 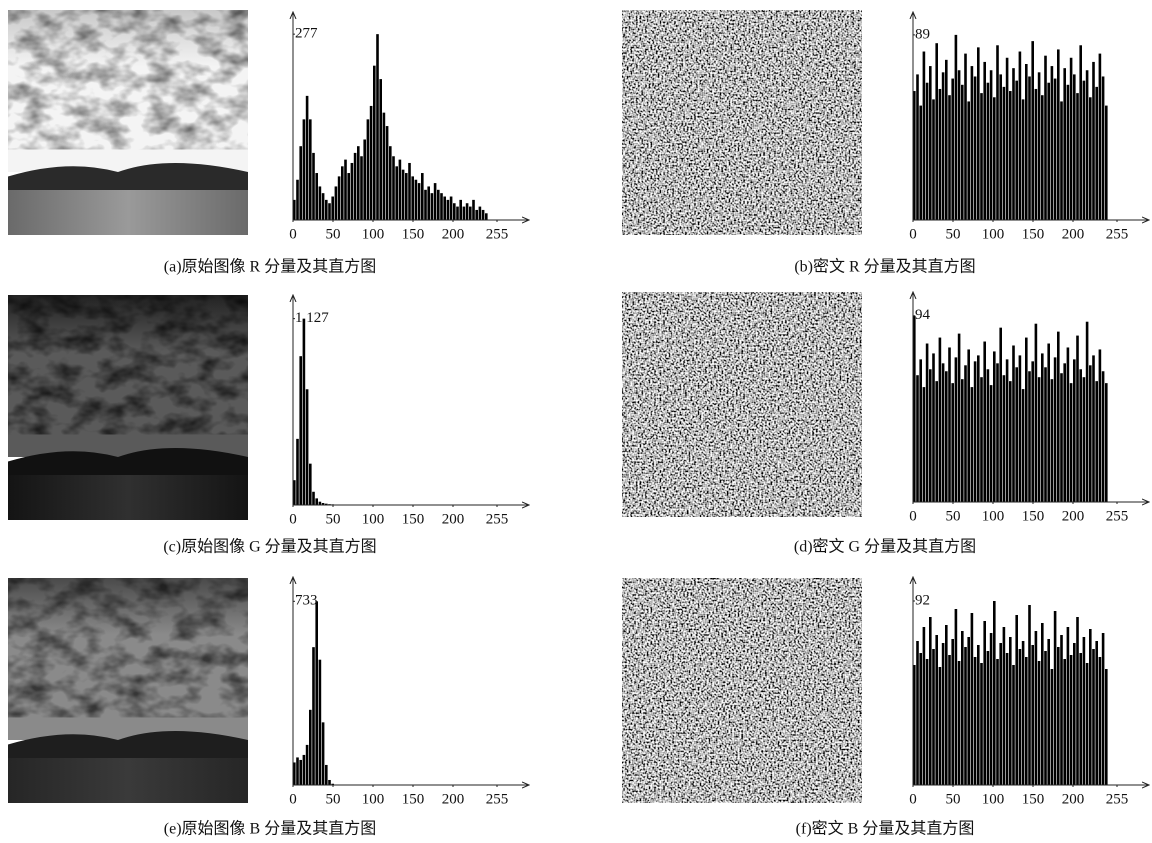 What do you see at coordinates (922, 34) in the screenshot?
I see `y-tick-label: 89` at bounding box center [922, 34].